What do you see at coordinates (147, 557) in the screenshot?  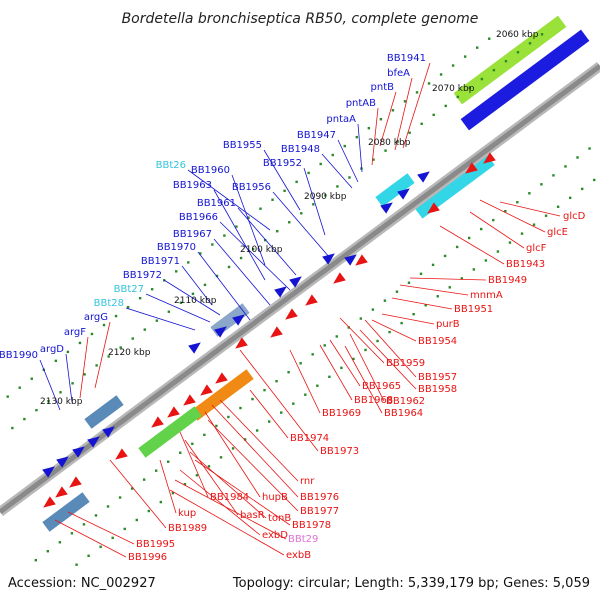 I see `gene-label: BB1996` at bounding box center [147, 557].